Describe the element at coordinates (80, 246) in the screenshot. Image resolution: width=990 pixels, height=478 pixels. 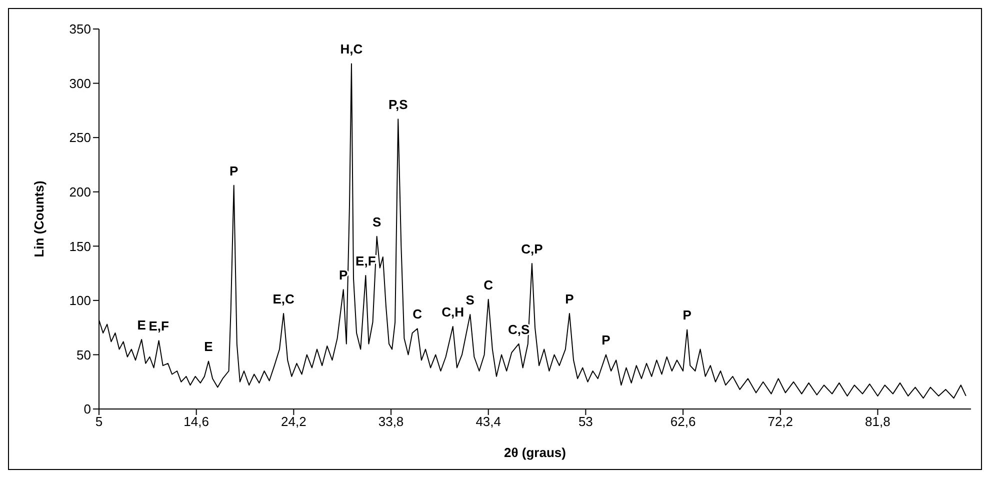
I see `y-tick-label: 150` at that location.